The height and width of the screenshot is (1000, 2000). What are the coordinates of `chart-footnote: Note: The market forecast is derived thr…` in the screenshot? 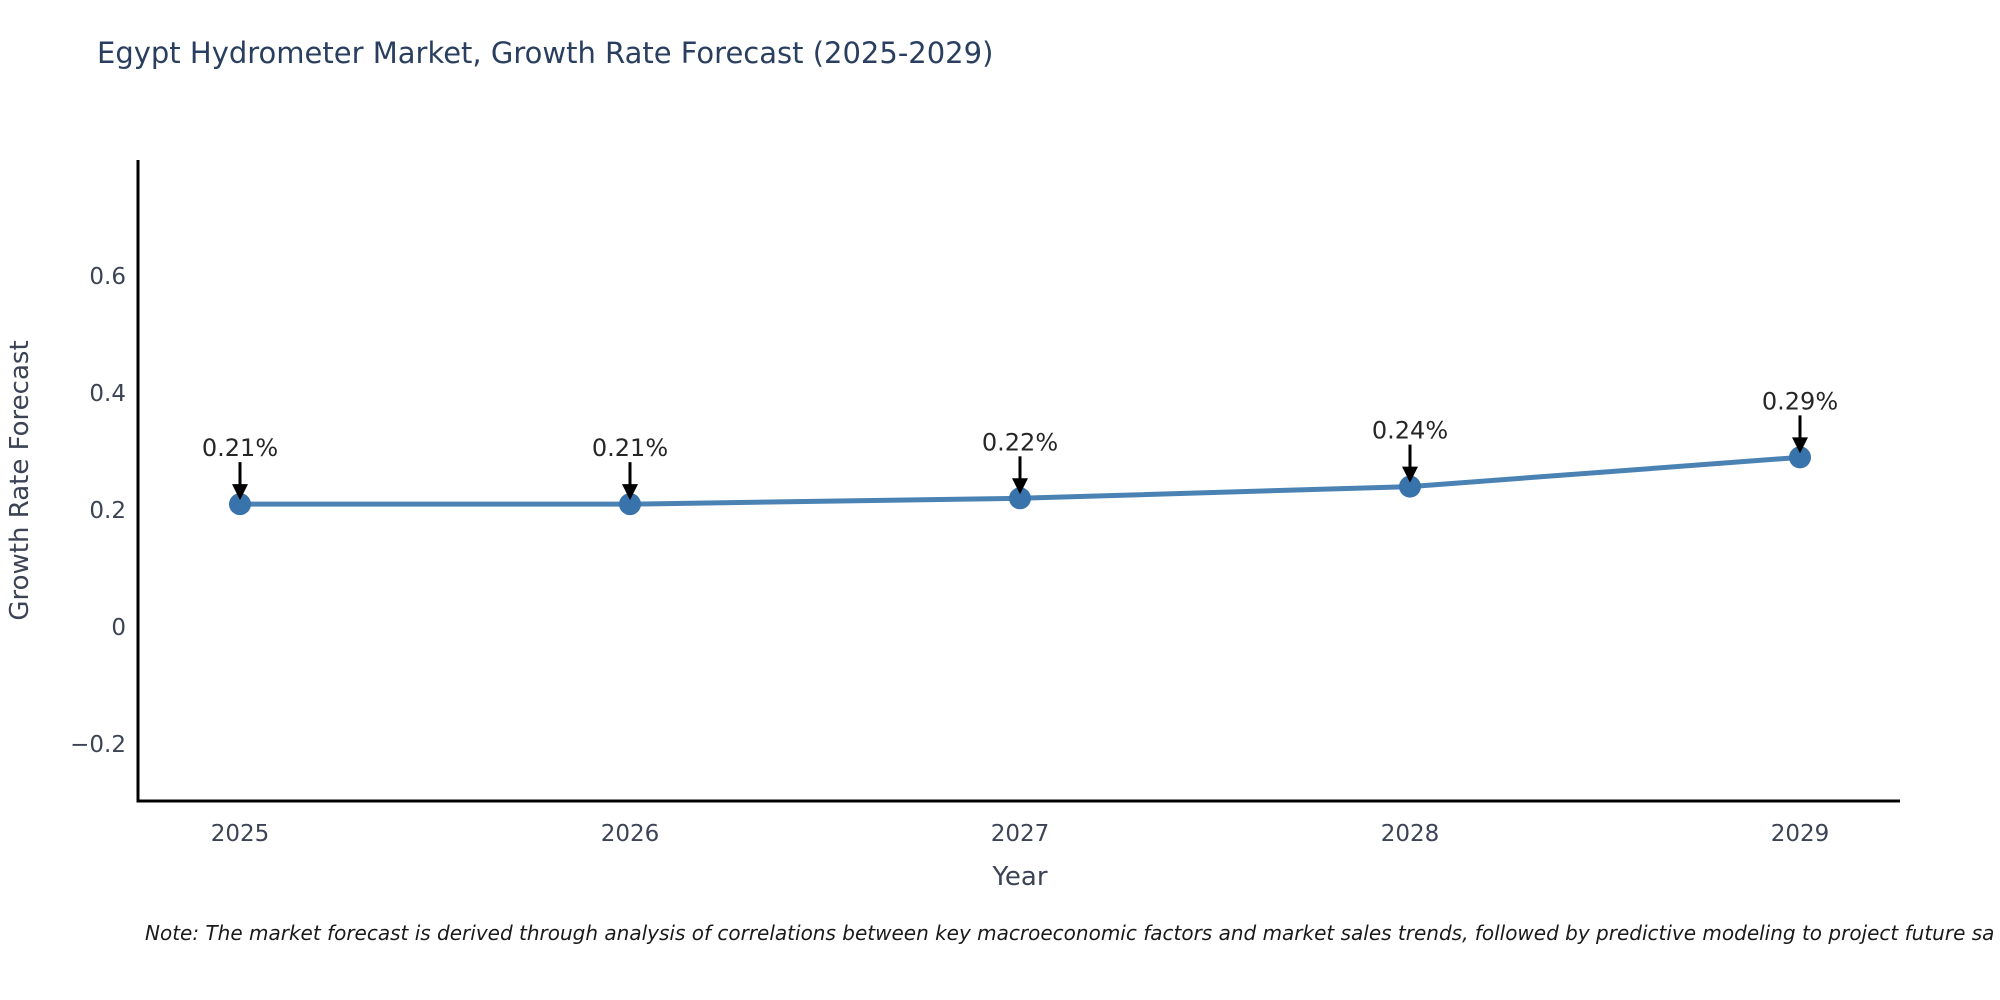 It's located at (1070, 933).